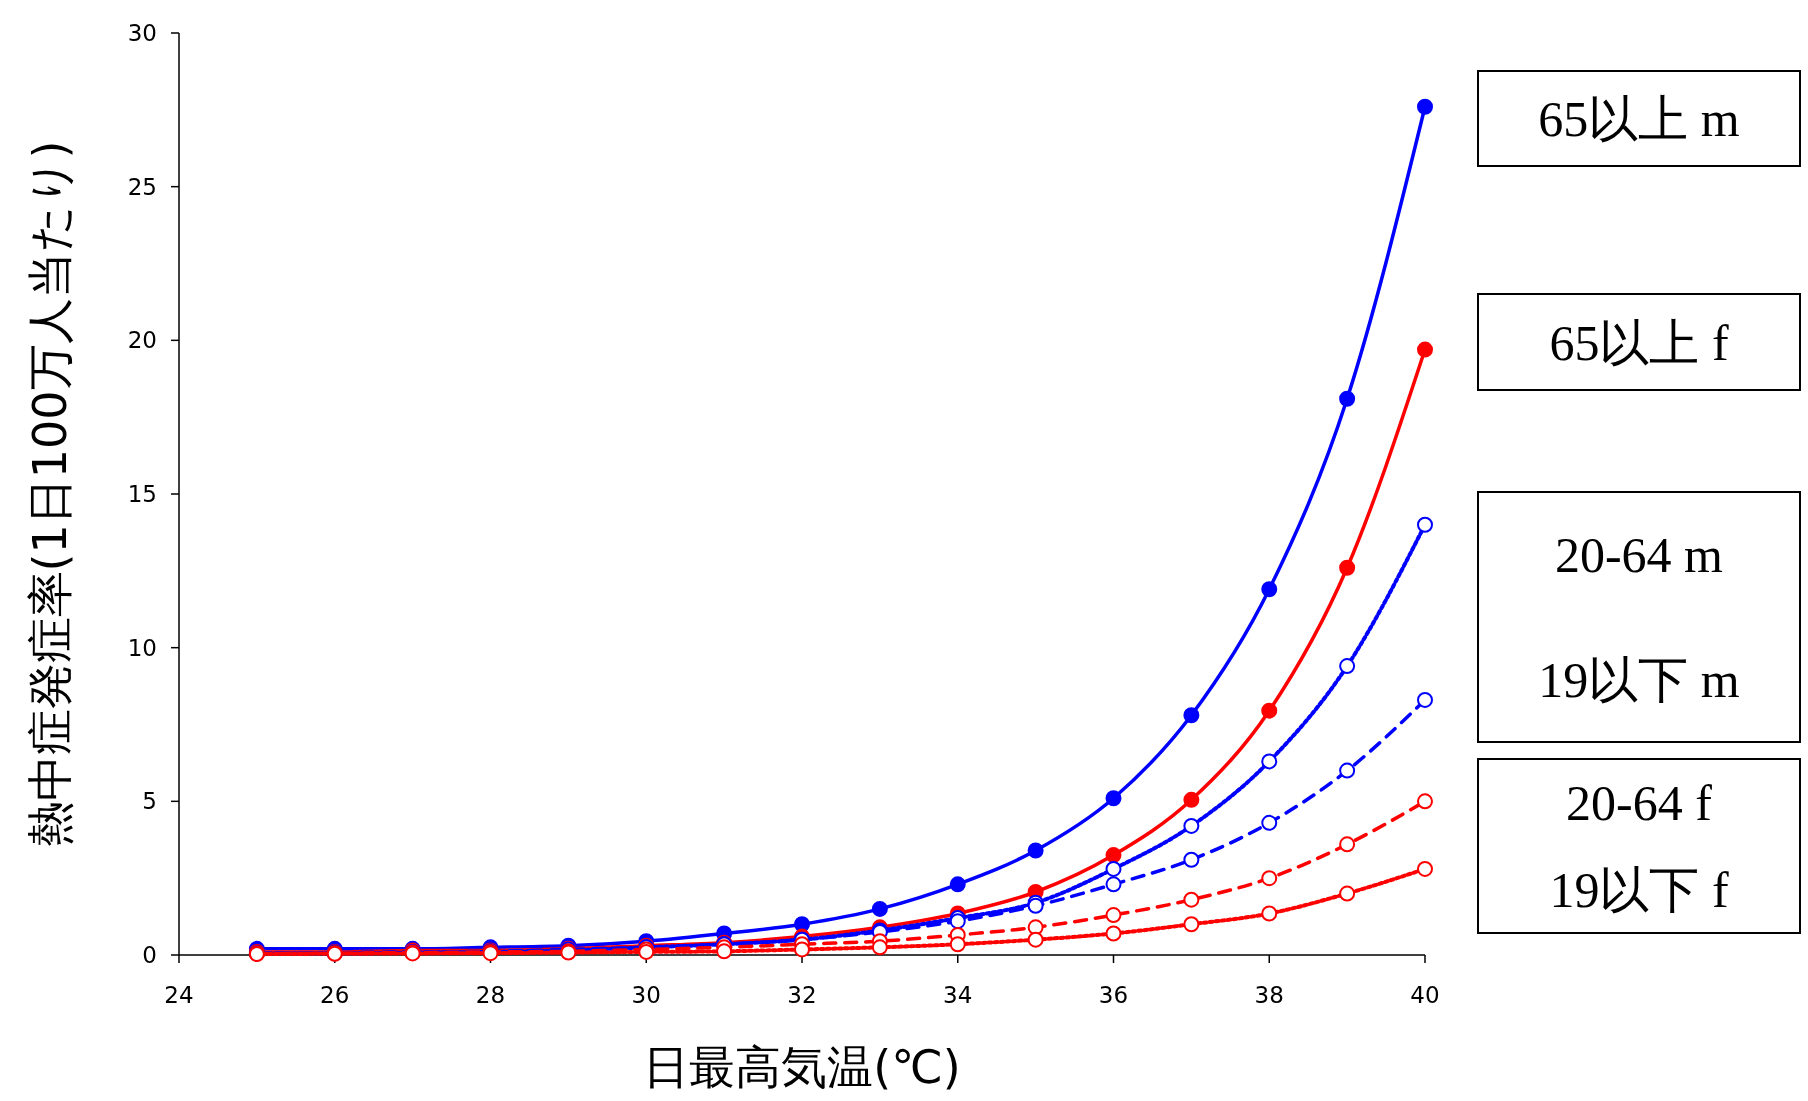  Describe the element at coordinates (1425, 995) in the screenshot. I see `x-tick-label: 40` at that location.